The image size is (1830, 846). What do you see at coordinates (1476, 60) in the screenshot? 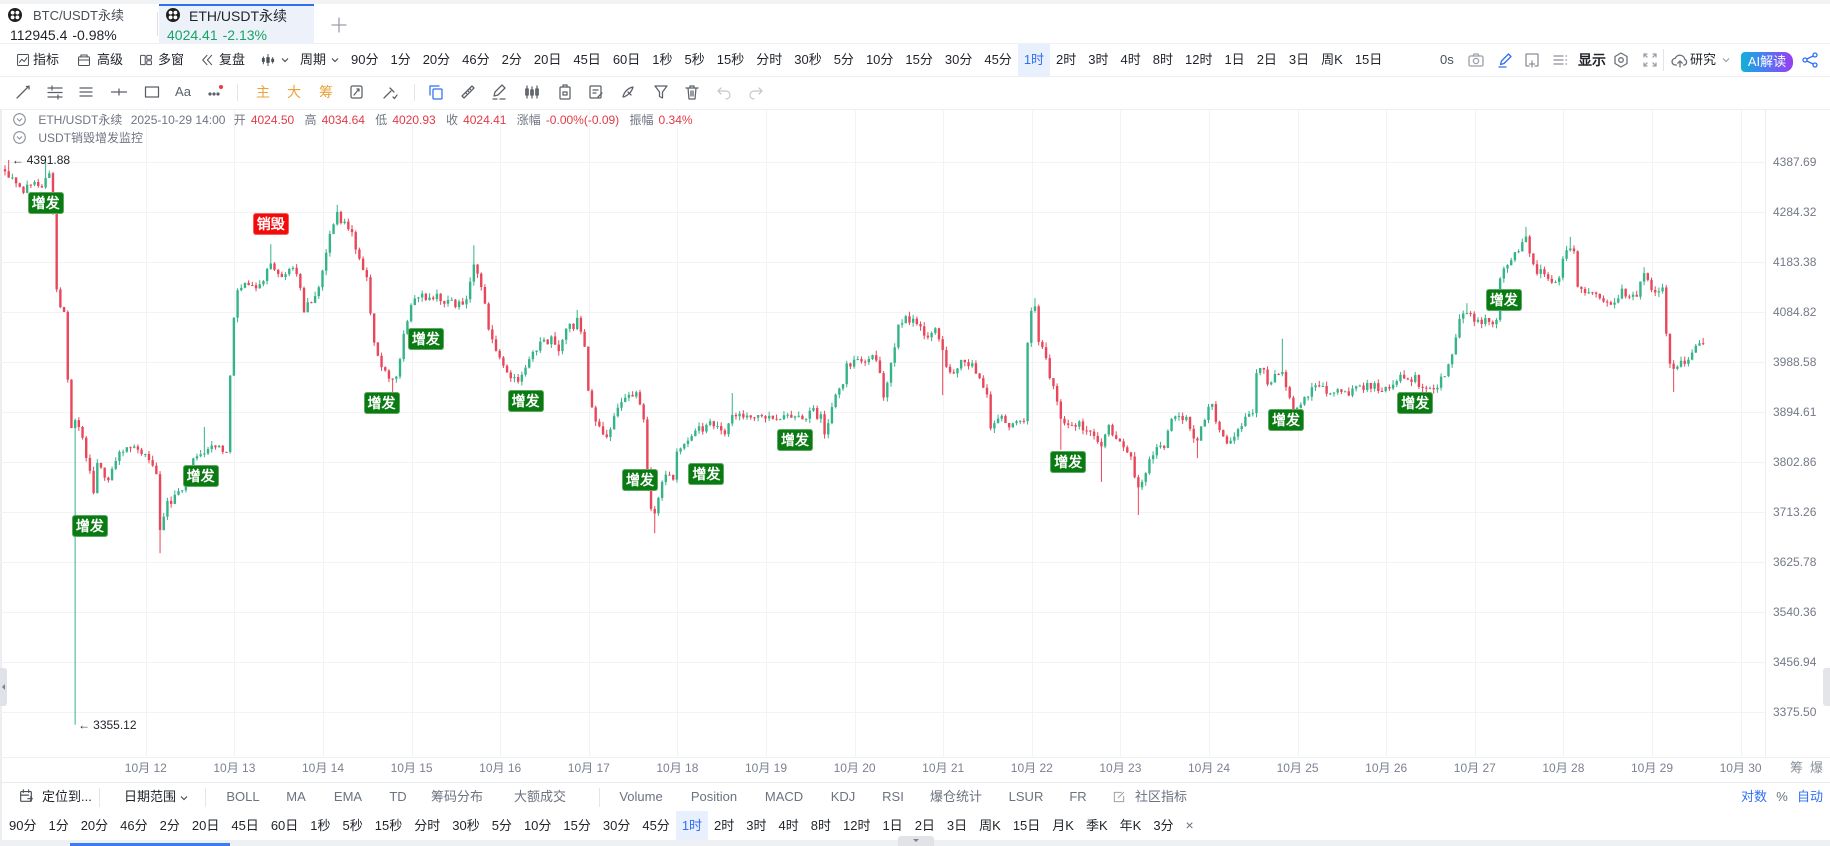
I see `camera-icon` at bounding box center [1476, 60].